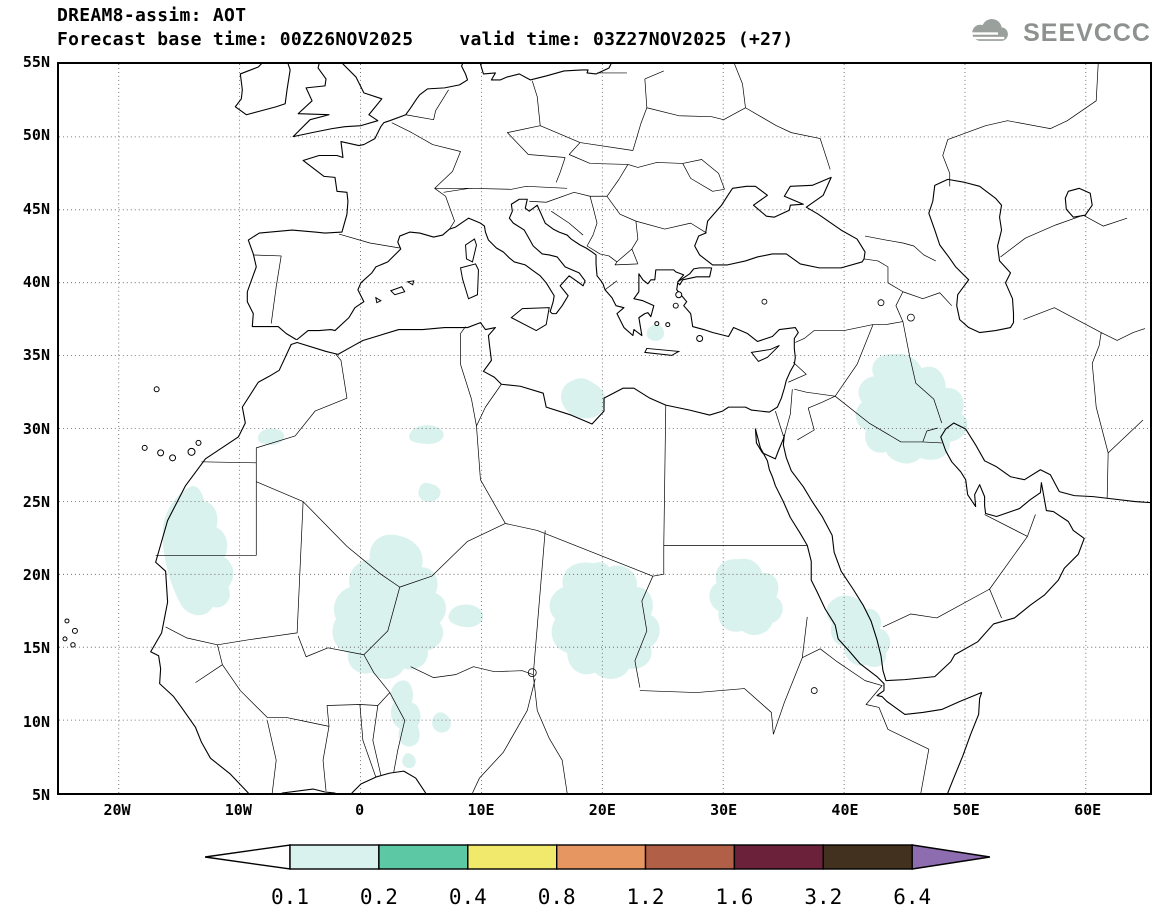 This screenshot has width=1165, height=905. Describe the element at coordinates (40, 795) in the screenshot. I see `lat-tick-label: 5N` at that location.